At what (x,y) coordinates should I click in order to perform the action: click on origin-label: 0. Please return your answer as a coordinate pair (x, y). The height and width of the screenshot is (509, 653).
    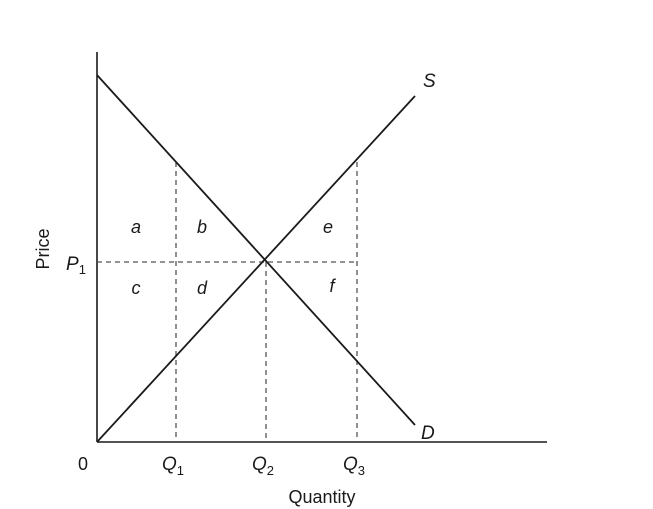
    Looking at the image, I should click on (83, 464).